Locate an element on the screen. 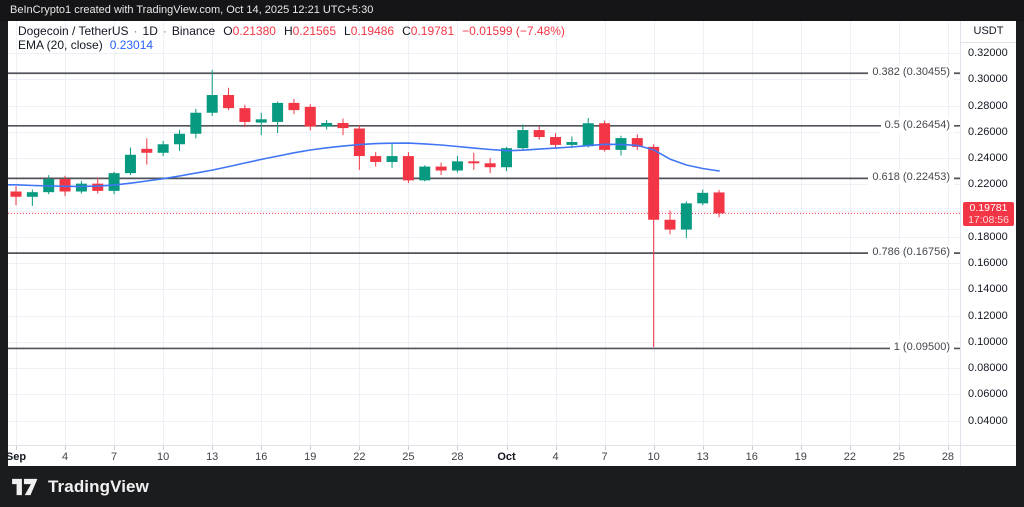 This screenshot has width=1024, height=507. ema-label: EMA (20, close) is located at coordinates (60, 45).